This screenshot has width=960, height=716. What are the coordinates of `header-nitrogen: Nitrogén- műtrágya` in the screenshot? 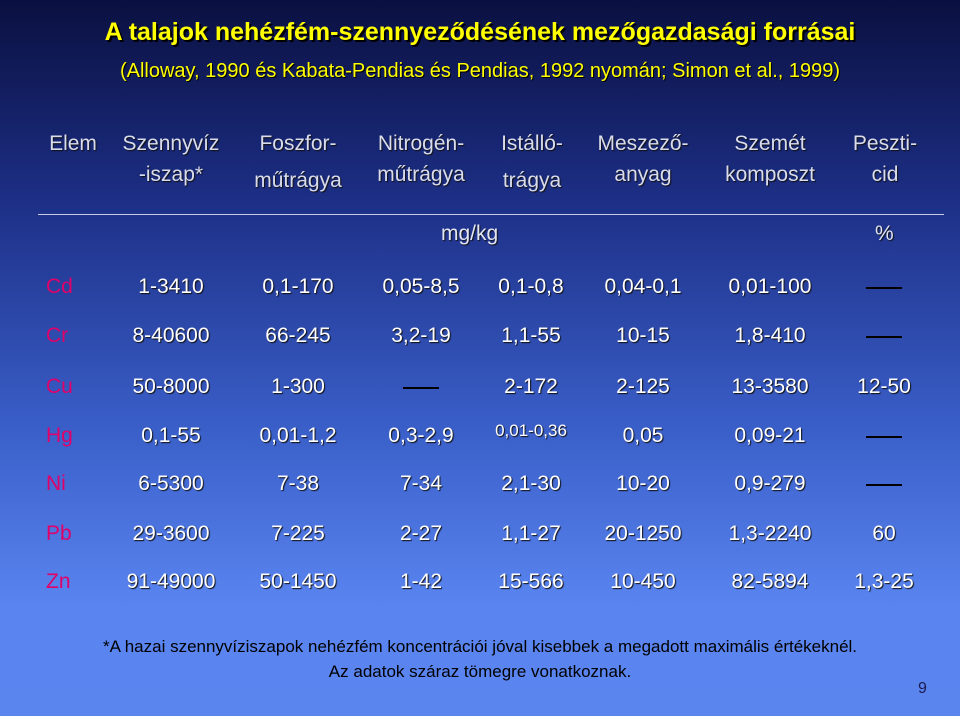 It's located at (421, 159).